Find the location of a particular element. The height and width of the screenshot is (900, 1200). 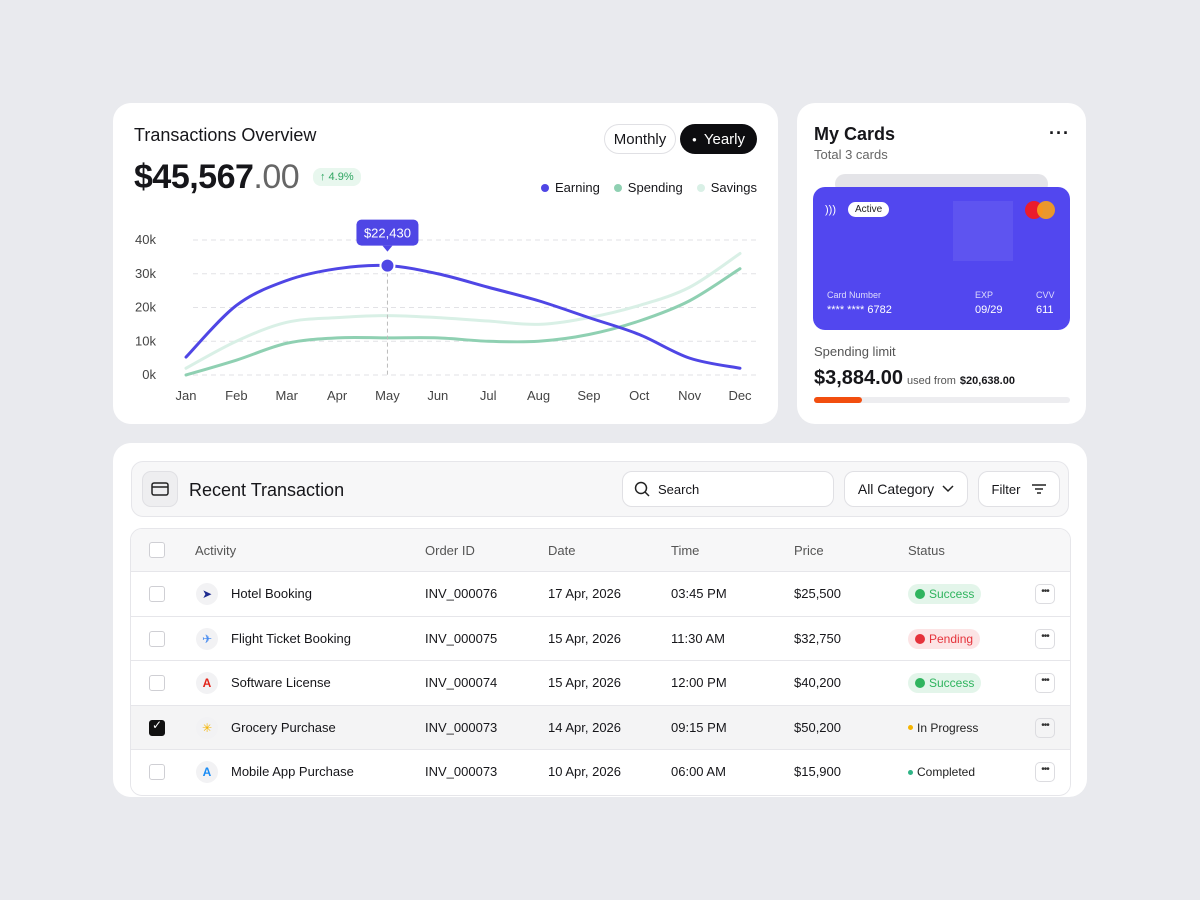

tooltip-label: $22,430 is located at coordinates (387, 233).